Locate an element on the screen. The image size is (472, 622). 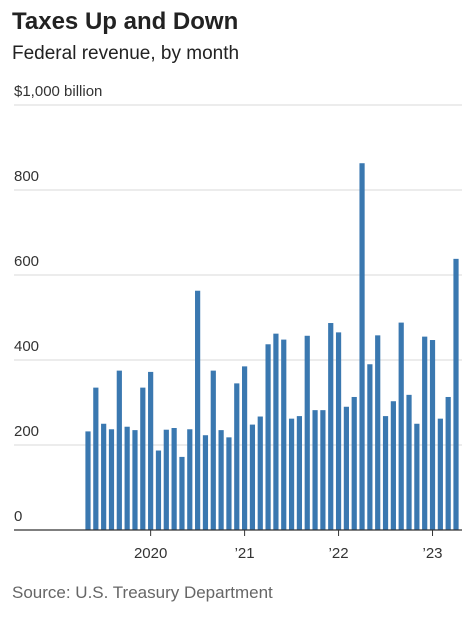
y-tick-label: 0 is located at coordinates (18, 516).